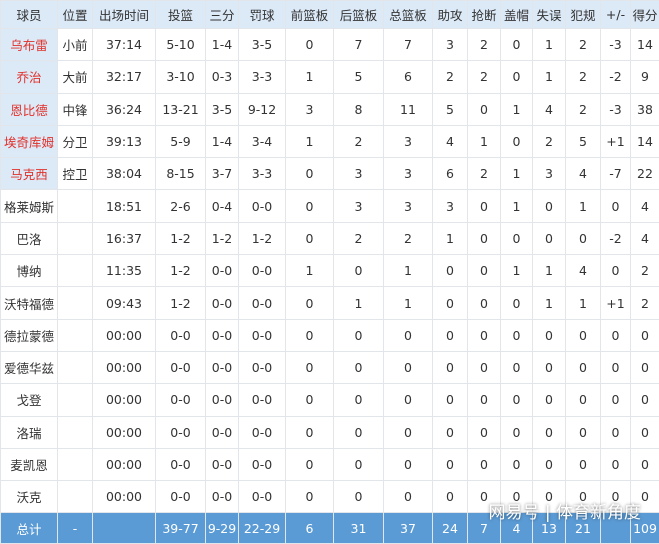 Image resolution: width=659 pixels, height=544 pixels. I want to click on stat-cell: 39:13, so click(124, 141).